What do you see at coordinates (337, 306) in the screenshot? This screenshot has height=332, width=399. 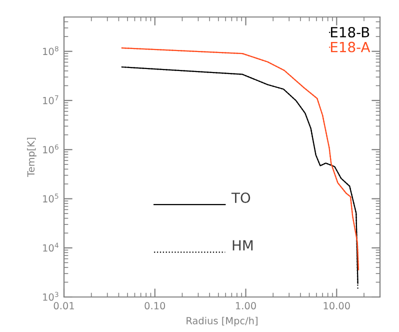 I see `x-tick-label: 10.00` at bounding box center [337, 306].